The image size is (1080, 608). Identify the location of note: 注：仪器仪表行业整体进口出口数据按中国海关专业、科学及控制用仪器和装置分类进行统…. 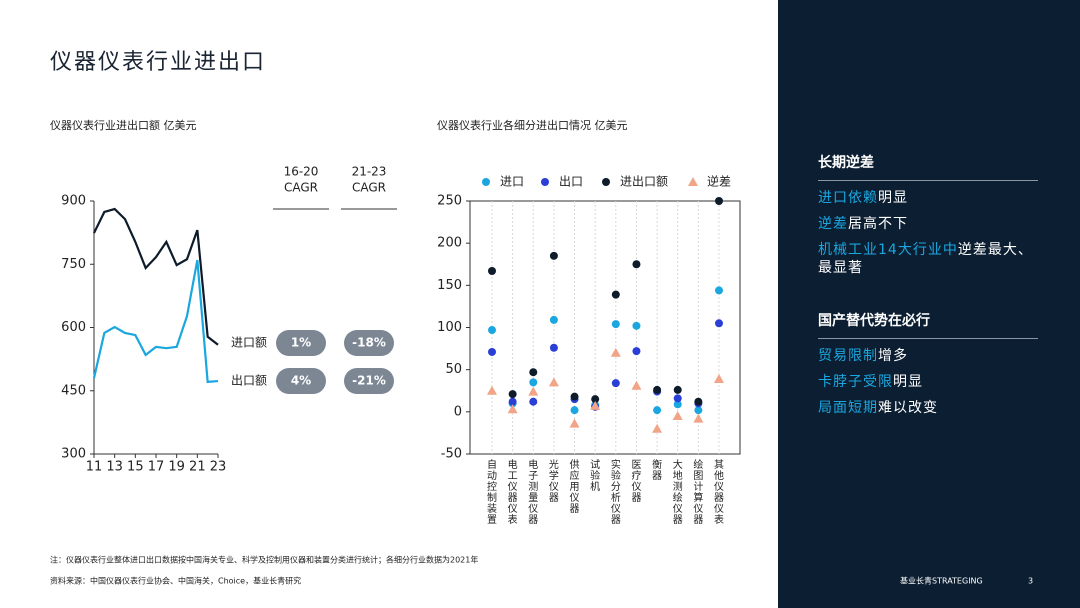
(264, 560).